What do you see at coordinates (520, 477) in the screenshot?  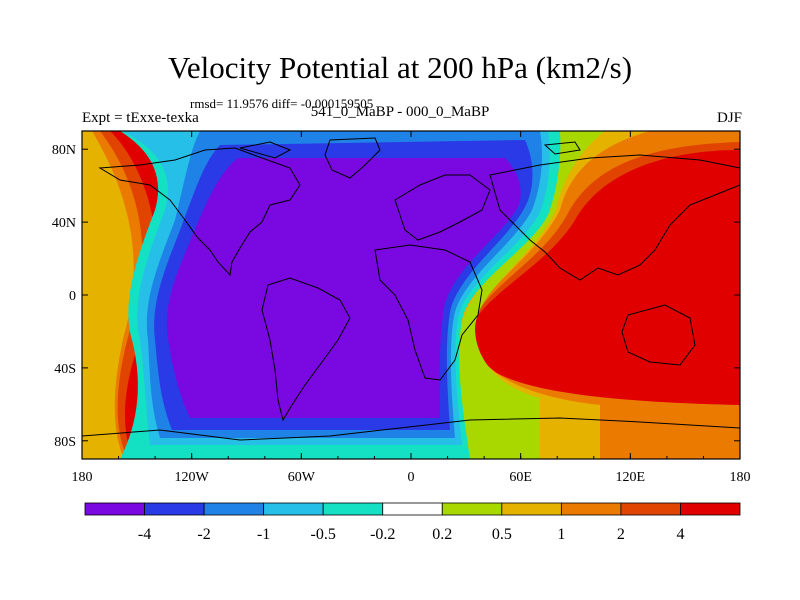 I see `x-tick-label: 60E` at bounding box center [520, 477].